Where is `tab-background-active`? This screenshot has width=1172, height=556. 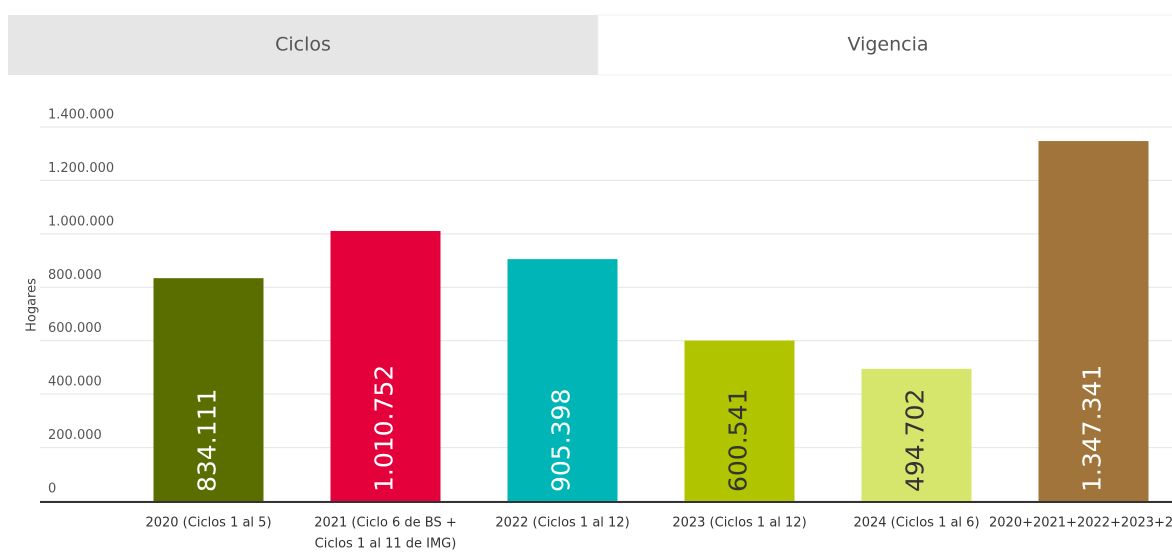 tab-background-active is located at coordinates (884, 45).